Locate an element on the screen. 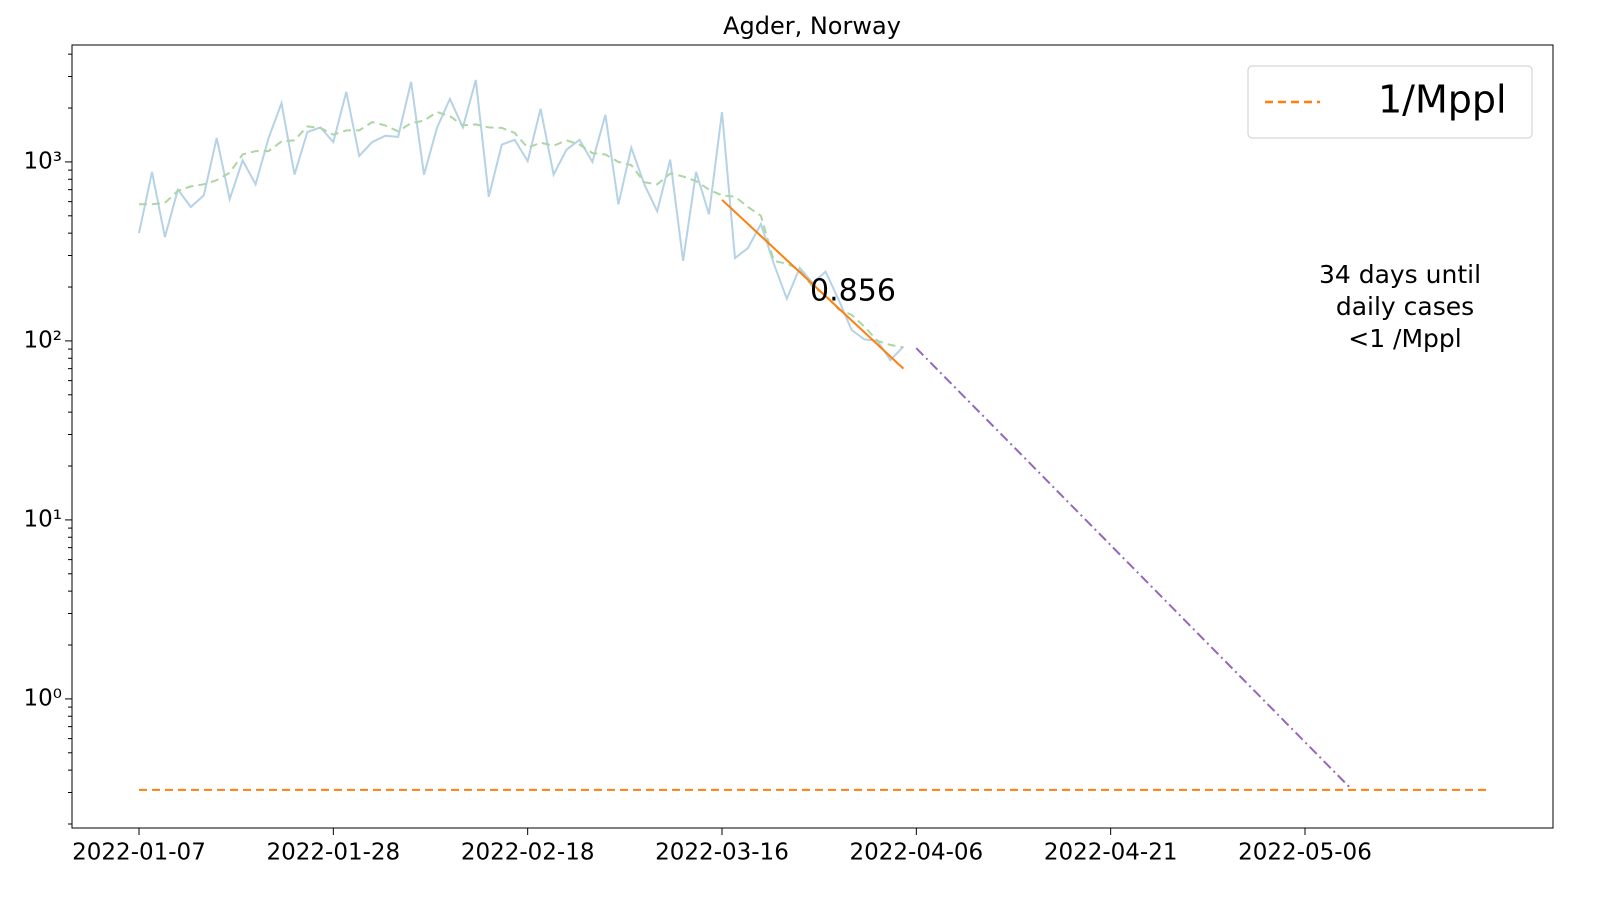 The width and height of the screenshot is (1600, 900). y-tick-label: 10⁰ is located at coordinates (43, 698).